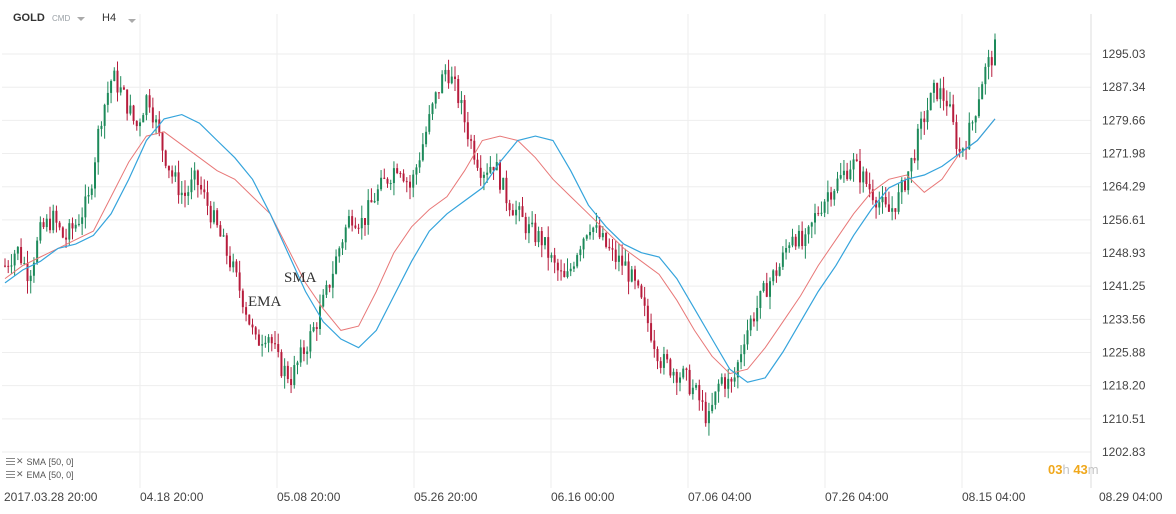 The width and height of the screenshot is (1176, 514). Describe the element at coordinates (1124, 419) in the screenshot. I see `y-tick-label: 1210.51` at that location.